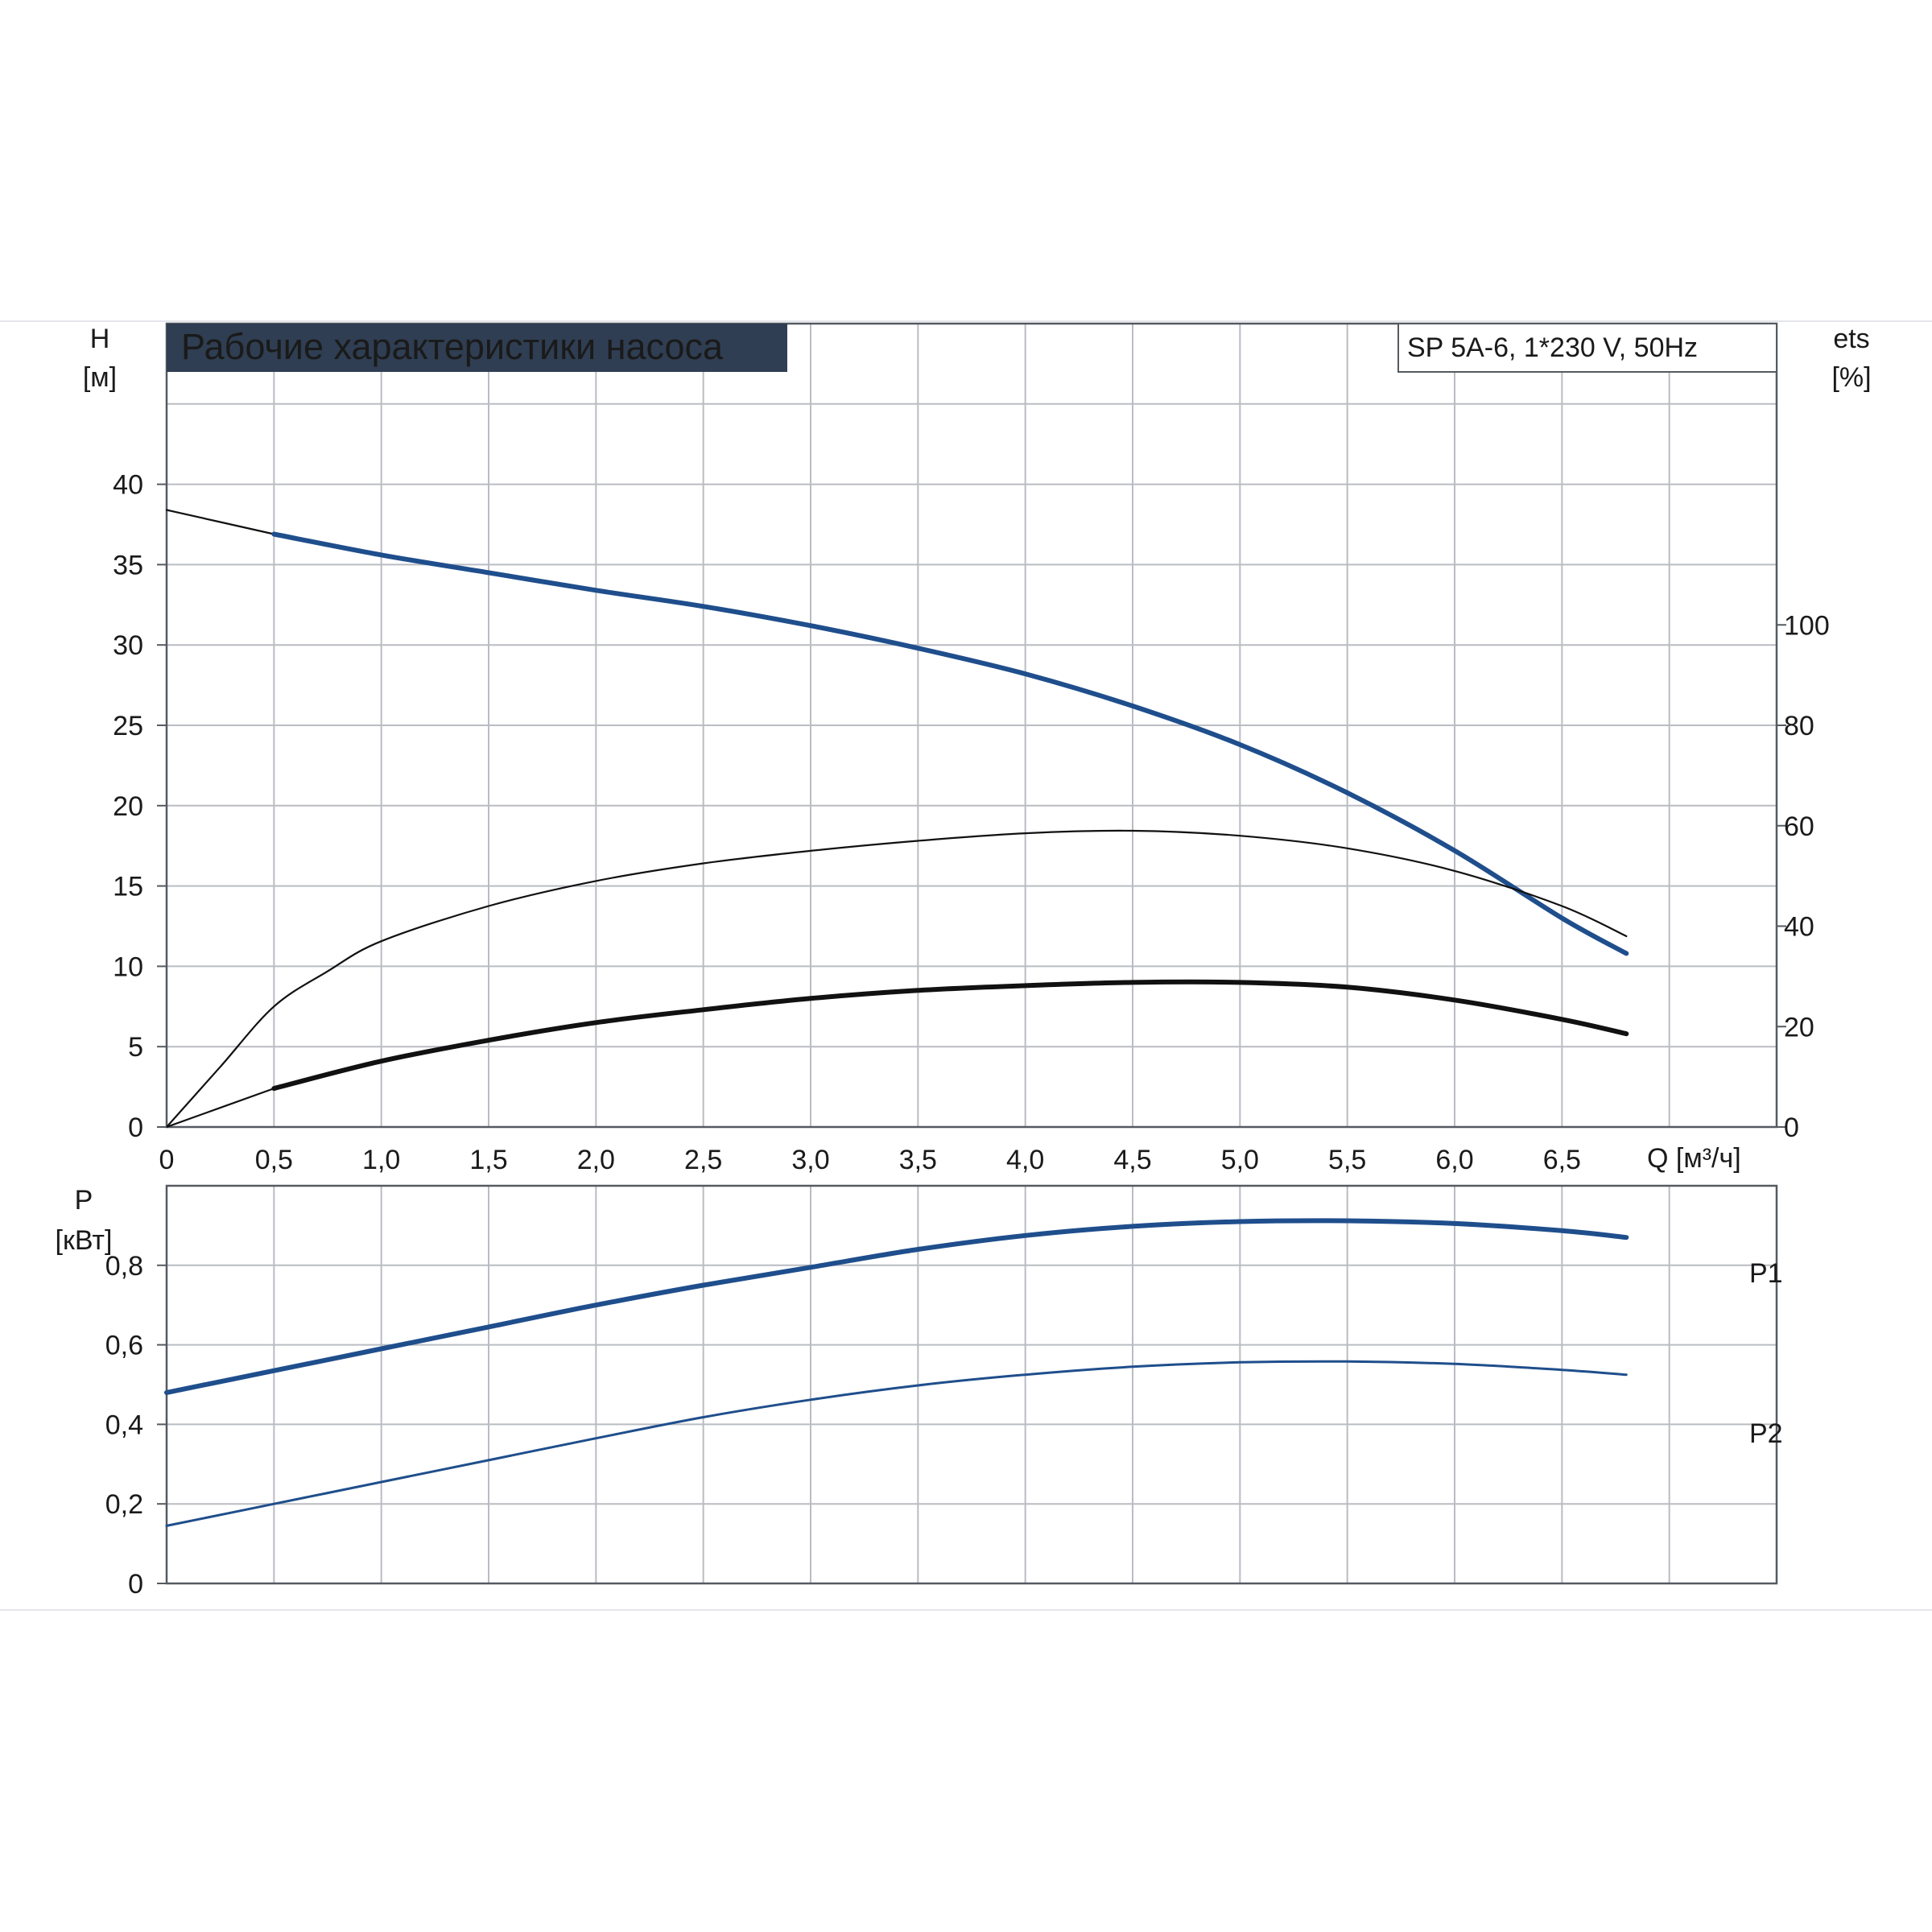  I want to click on y-tick-label: 25, so click(128, 726).